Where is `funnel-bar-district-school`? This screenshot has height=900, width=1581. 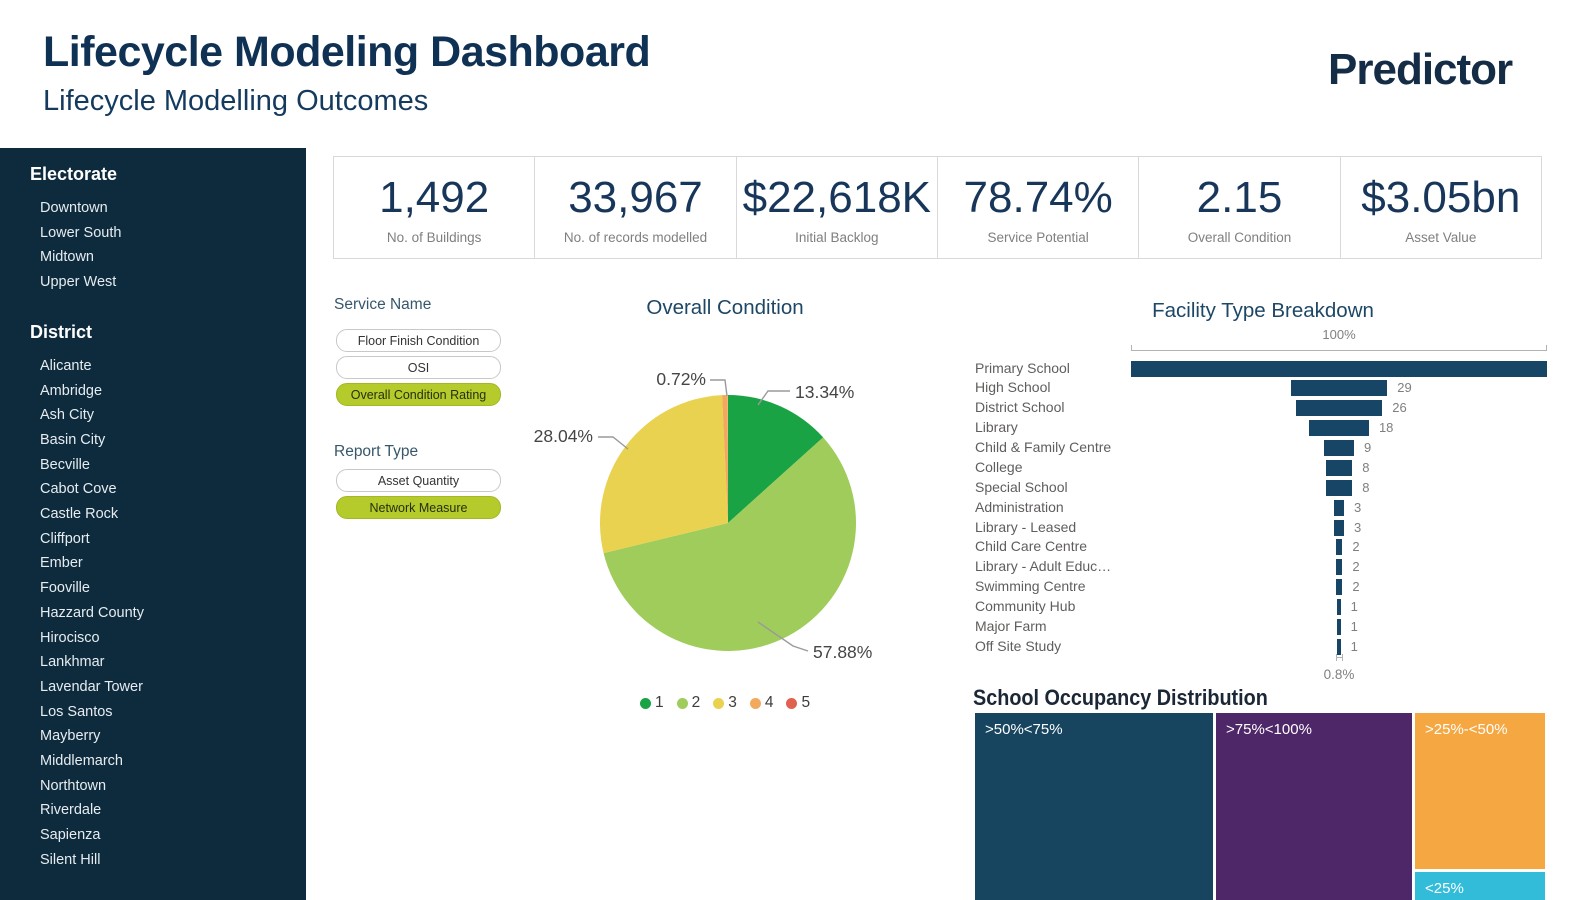 funnel-bar-district-school is located at coordinates (1339, 408).